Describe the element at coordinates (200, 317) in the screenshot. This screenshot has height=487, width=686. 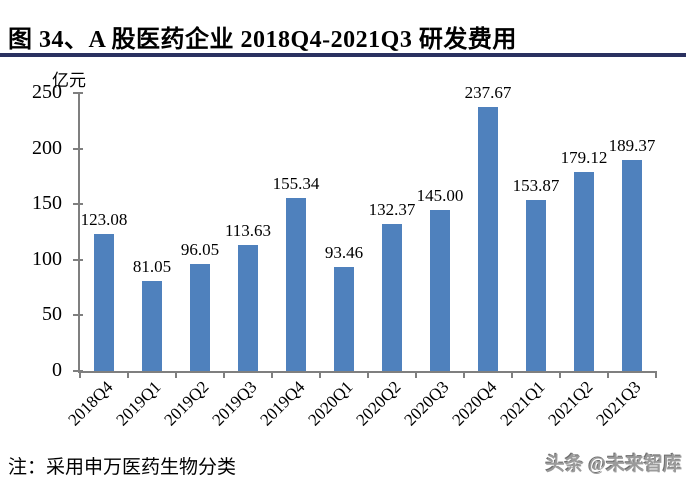
I see `bar-2019Q2` at that location.